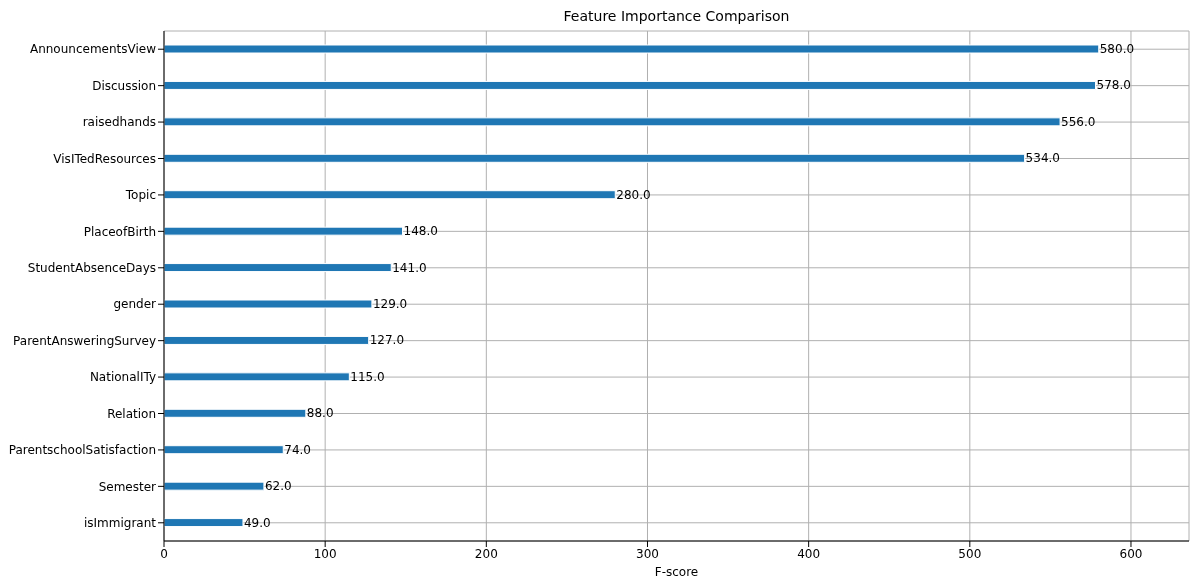  I want to click on data-label: 74.0, so click(297, 449).